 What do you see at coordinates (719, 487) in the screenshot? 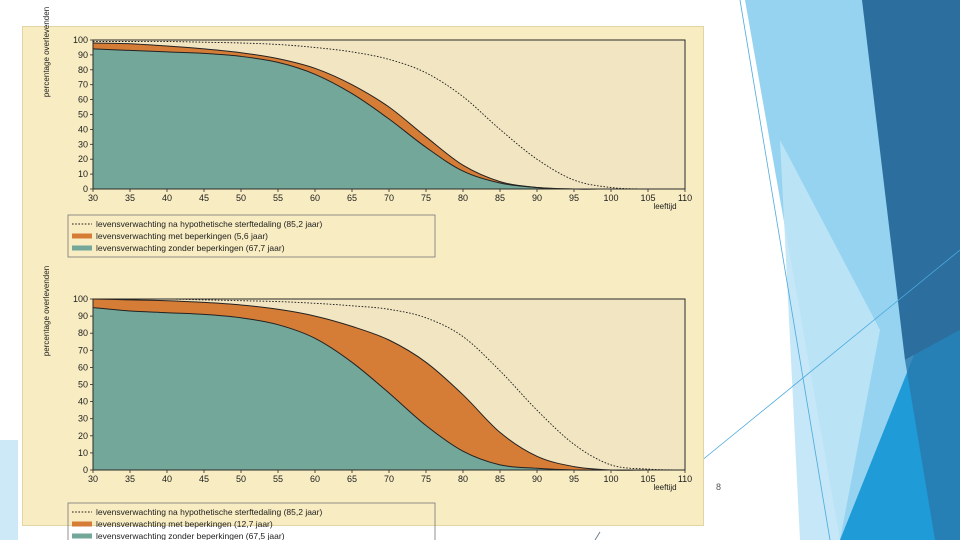
I see `page-number: 8` at bounding box center [719, 487].